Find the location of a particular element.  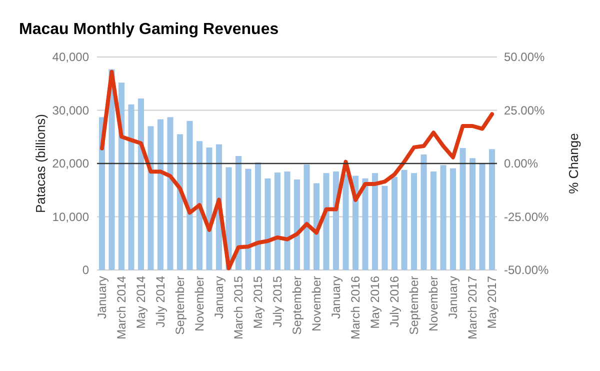

x-tick-label: March 2014 is located at coordinates (121, 308).